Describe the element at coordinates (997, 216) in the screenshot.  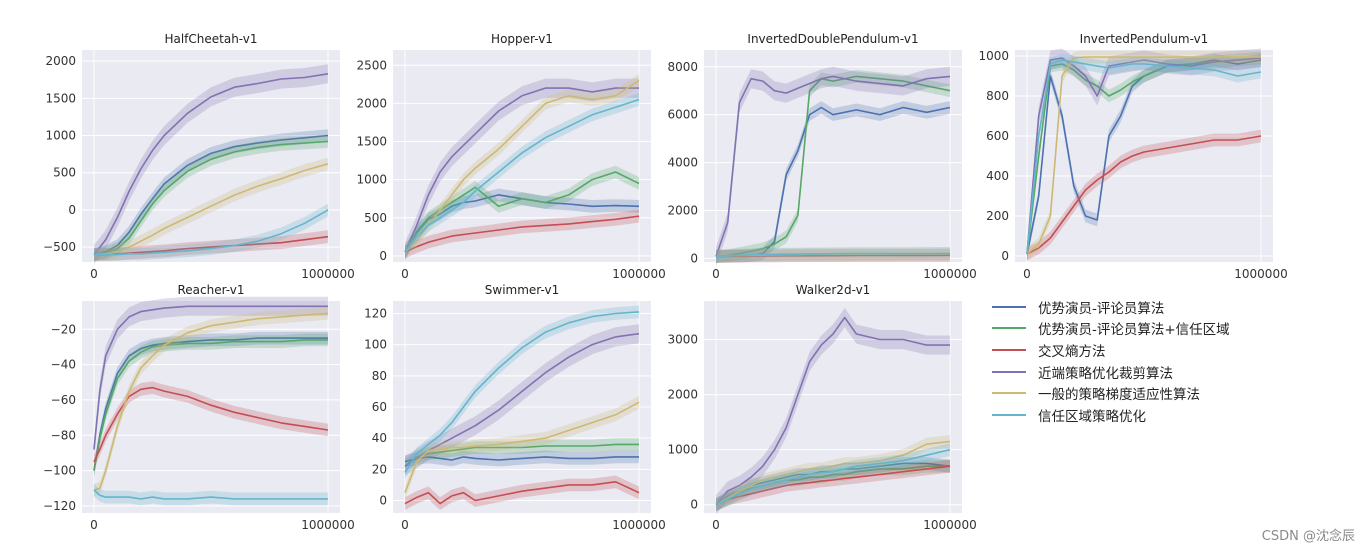
I see `y-tick-label: 200` at that location.